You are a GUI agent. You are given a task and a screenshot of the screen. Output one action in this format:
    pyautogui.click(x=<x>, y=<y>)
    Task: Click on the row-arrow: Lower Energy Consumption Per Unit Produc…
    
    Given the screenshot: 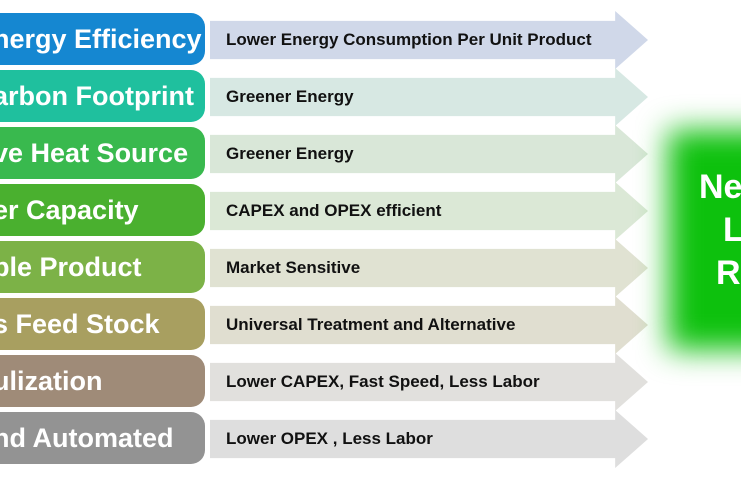 What is the action you would take?
    pyautogui.click(x=429, y=40)
    